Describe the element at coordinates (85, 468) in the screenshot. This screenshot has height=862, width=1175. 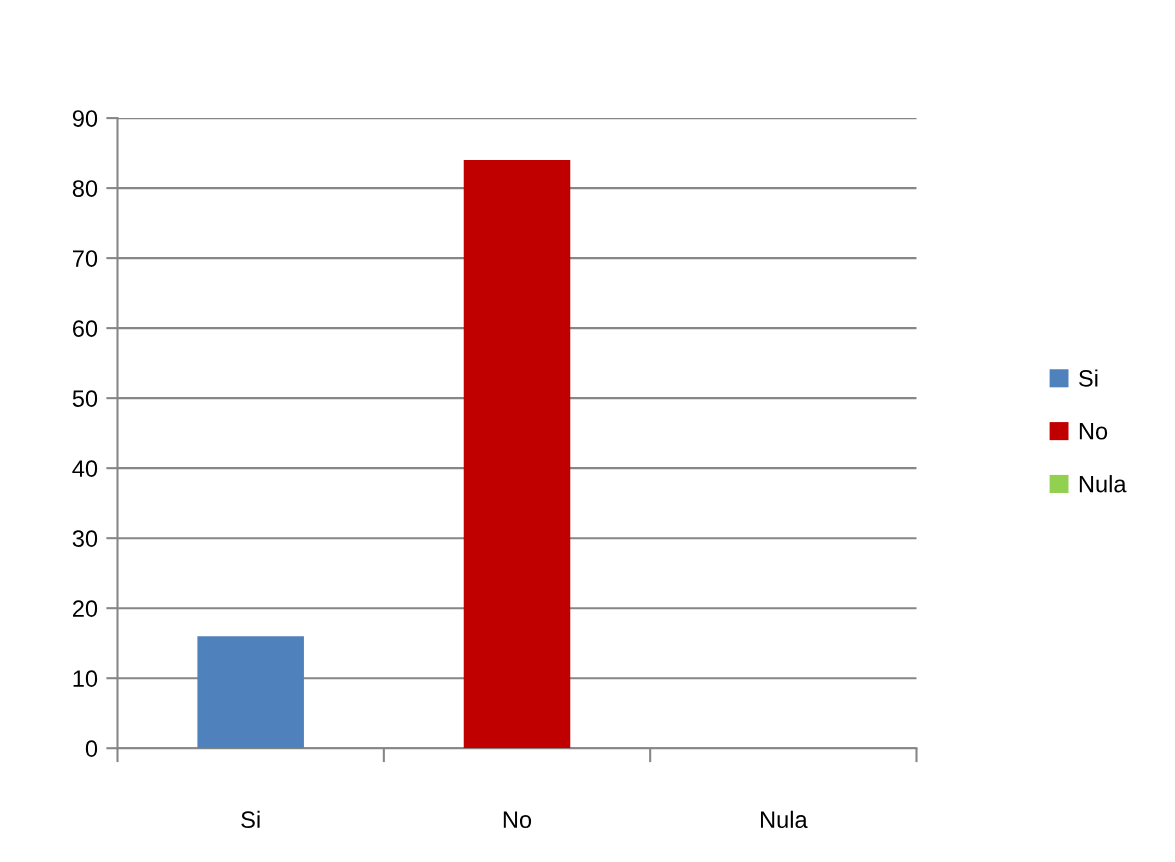
I see `y-tick-label: 40` at that location.